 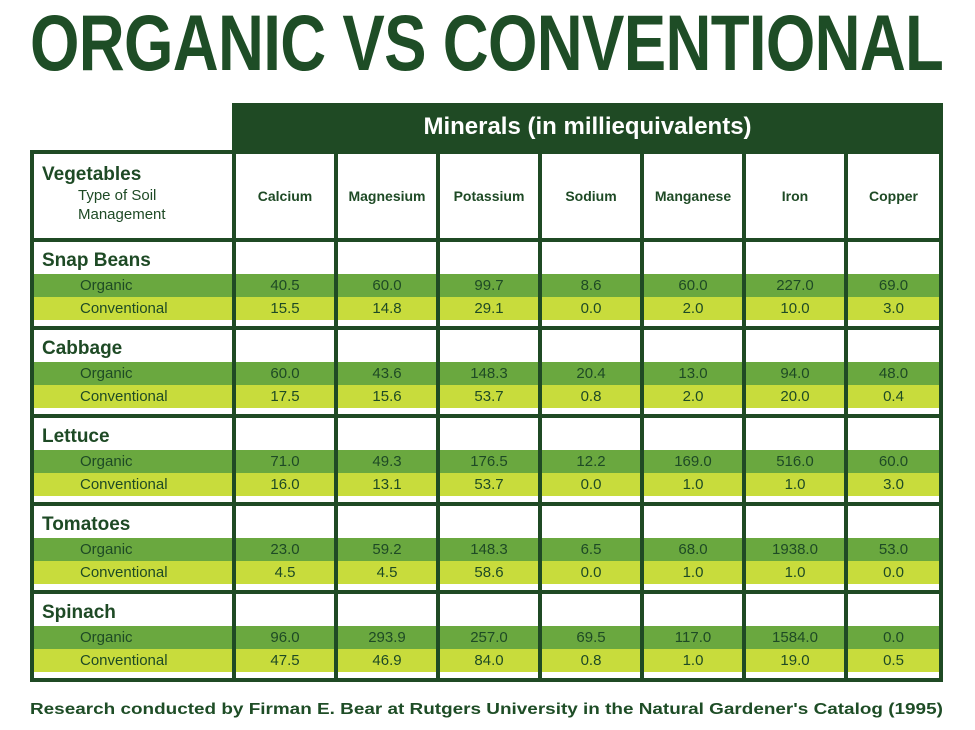 What do you see at coordinates (82, 348) in the screenshot?
I see `vegetable-name: Cabbage` at bounding box center [82, 348].